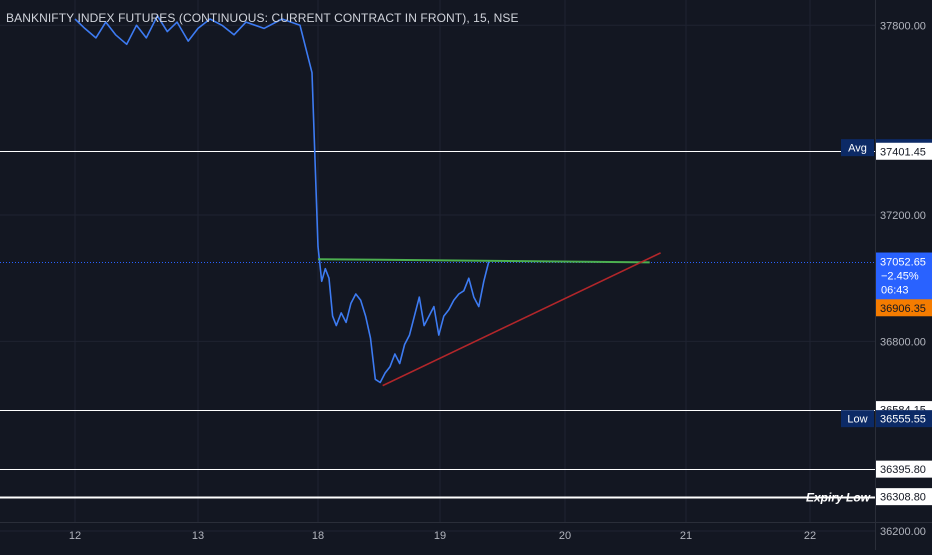 The height and width of the screenshot is (555, 932). I want to click on price-label-extra: −2.45%, so click(900, 277).